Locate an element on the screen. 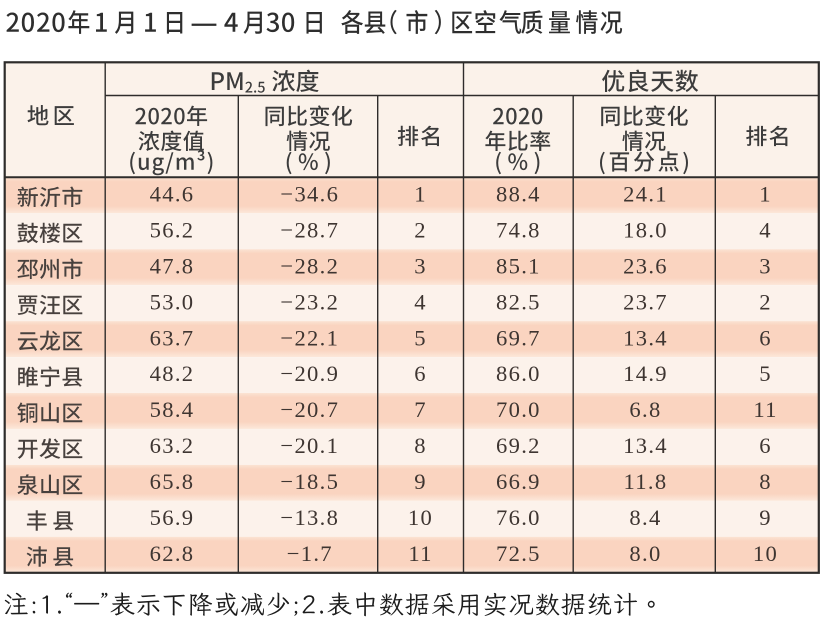 Image resolution: width=825 pixels, height=620 pixels. svg-text: 7 is located at coordinates (420, 409).